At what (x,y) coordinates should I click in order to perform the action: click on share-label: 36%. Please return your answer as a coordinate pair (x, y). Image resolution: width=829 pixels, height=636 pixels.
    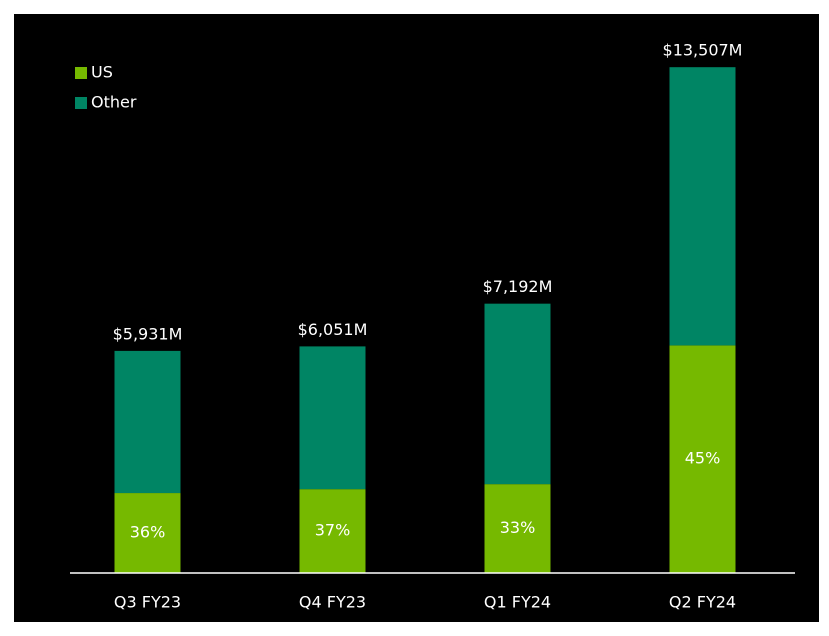
    Looking at the image, I should click on (148, 532).